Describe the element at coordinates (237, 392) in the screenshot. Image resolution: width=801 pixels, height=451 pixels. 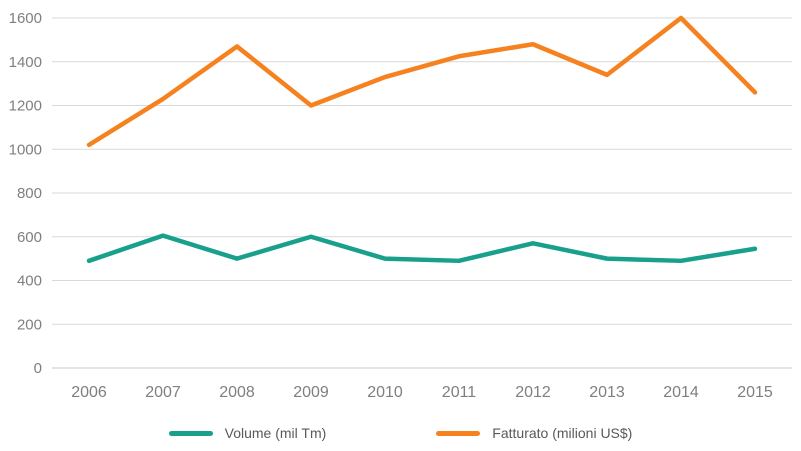
I see `x-tick-label: 2008` at that location.